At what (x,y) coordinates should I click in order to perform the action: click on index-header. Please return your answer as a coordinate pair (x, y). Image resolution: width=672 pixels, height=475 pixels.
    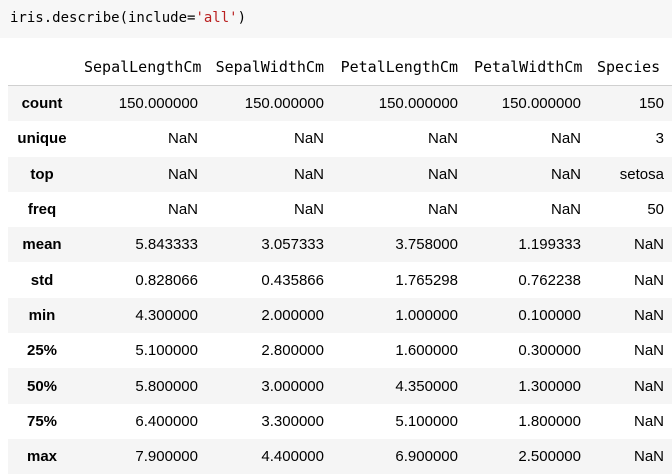
    Looking at the image, I should click on (42, 67).